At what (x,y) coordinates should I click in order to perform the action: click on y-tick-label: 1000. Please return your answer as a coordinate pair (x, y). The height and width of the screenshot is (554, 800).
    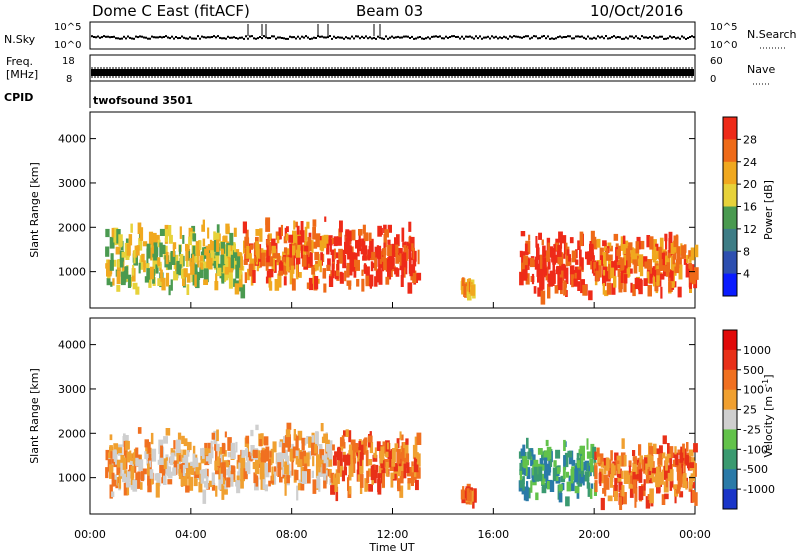
    Looking at the image, I should click on (72, 478).